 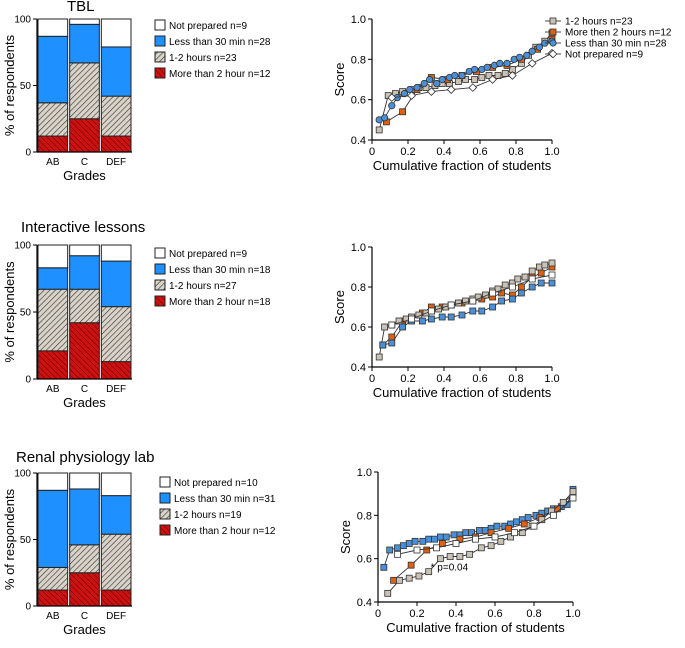 I want to click on x-axis-label: Cumulative fraction of students, so click(x=462, y=392).